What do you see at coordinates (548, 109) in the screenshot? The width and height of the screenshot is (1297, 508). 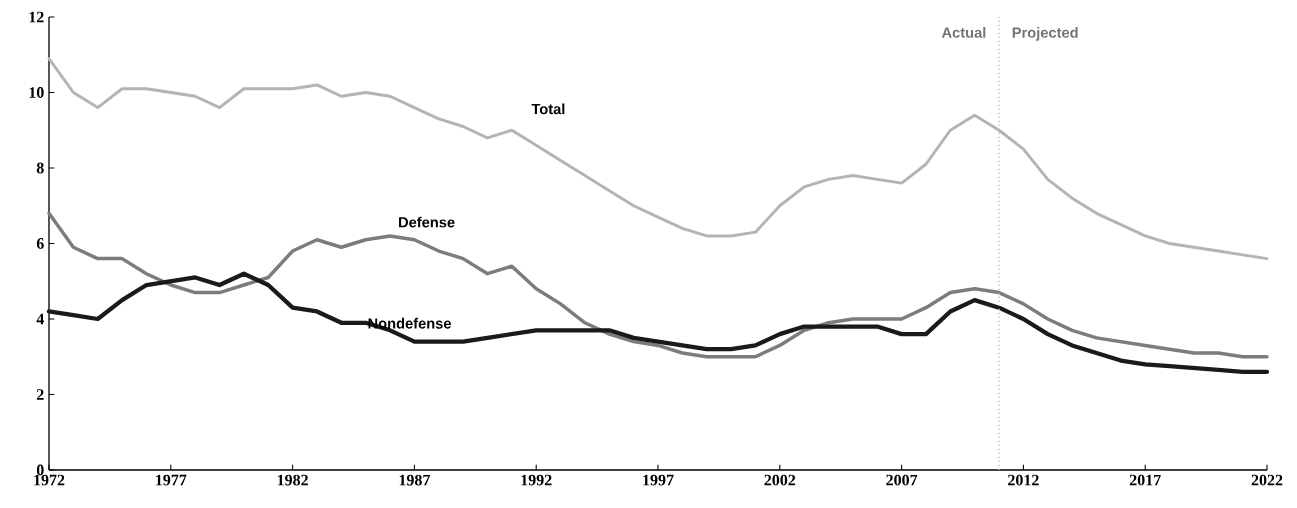 I see `series-label: Total` at bounding box center [548, 109].